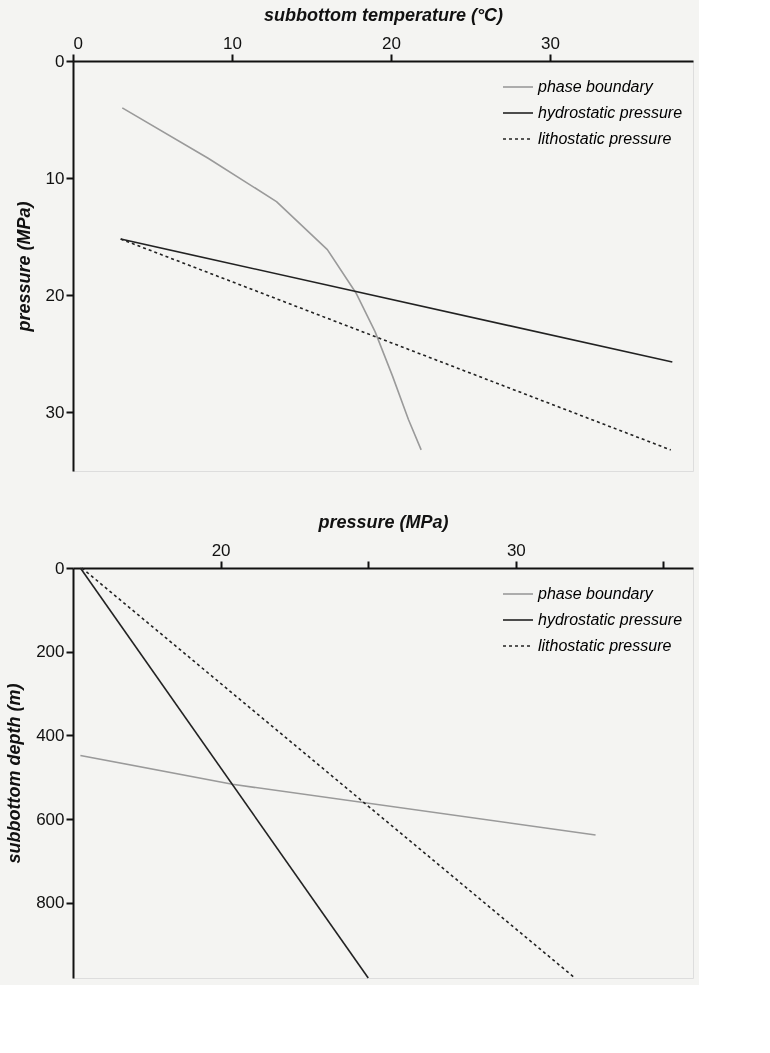  What do you see at coordinates (271, 279) in the screenshot?
I see `line-series` at bounding box center [271, 279].